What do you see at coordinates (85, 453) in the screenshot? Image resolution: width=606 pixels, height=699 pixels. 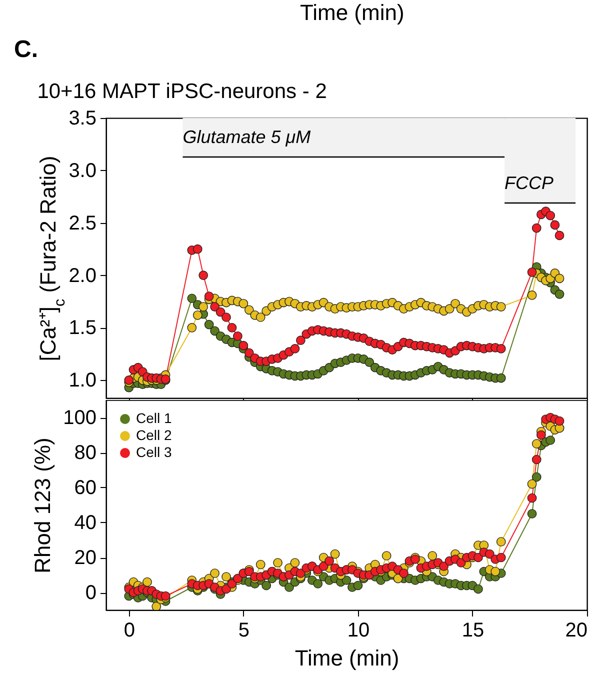 I see `y-tick-label: 80` at bounding box center [85, 453].